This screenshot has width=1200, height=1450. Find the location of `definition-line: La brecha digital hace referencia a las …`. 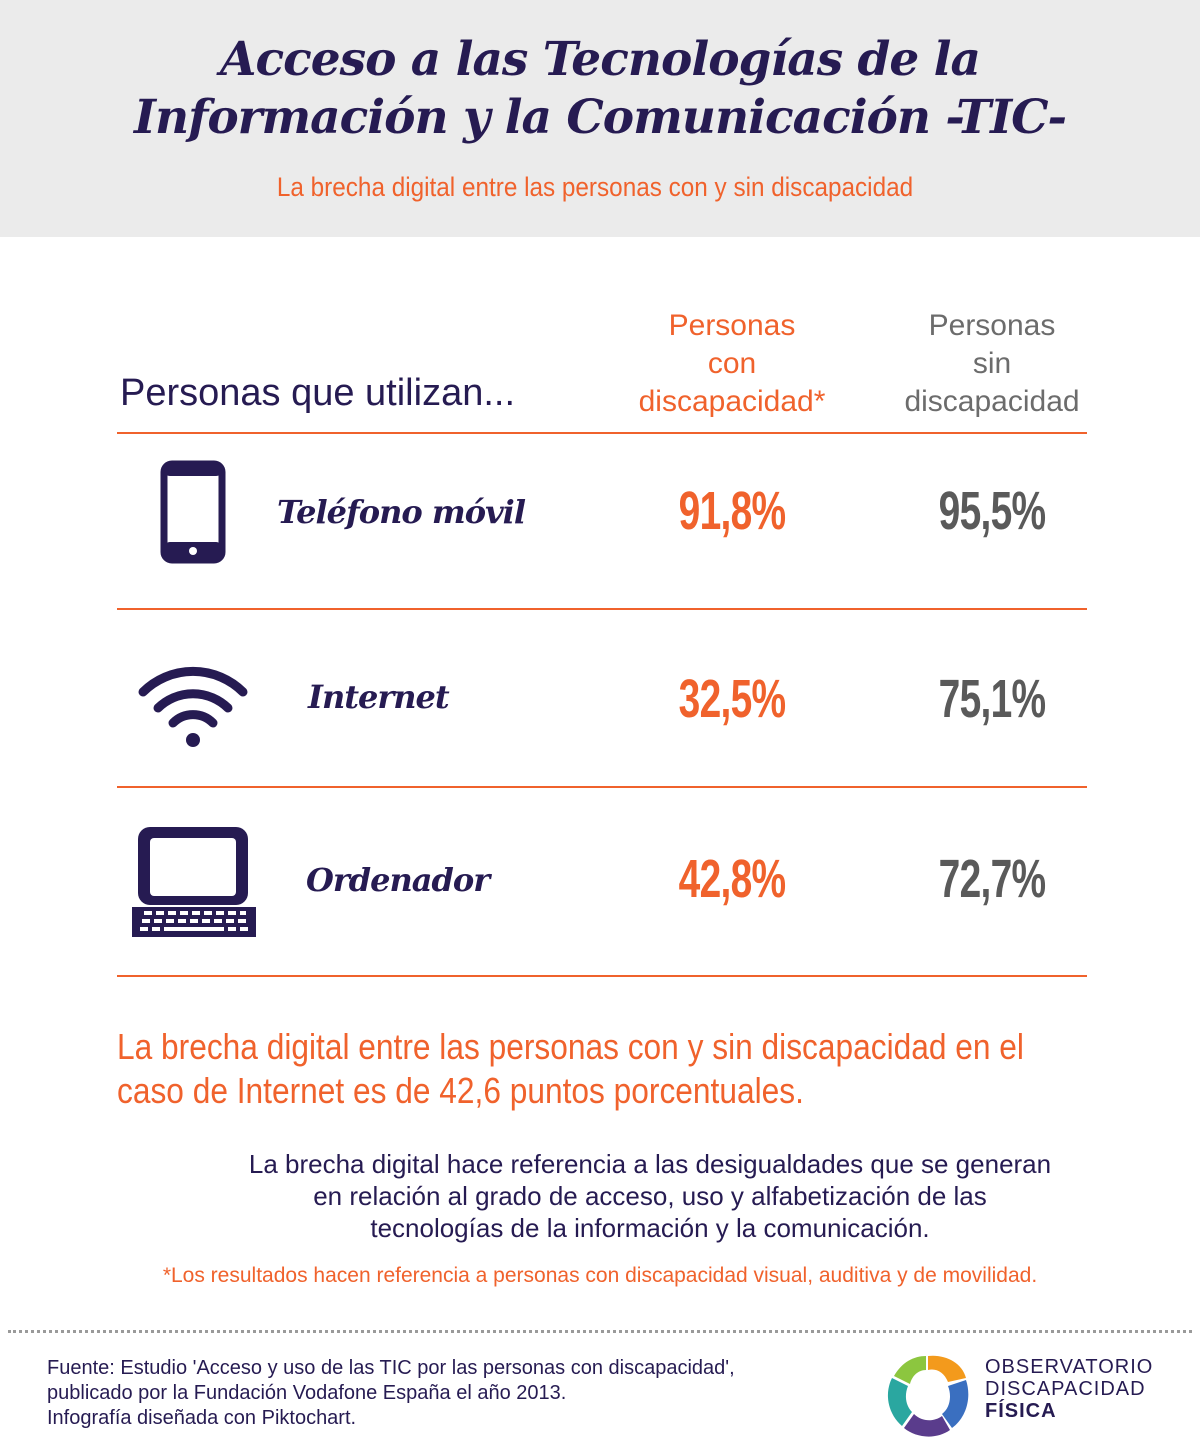

definition-line: La brecha digital hace referencia a las … is located at coordinates (650, 1164).